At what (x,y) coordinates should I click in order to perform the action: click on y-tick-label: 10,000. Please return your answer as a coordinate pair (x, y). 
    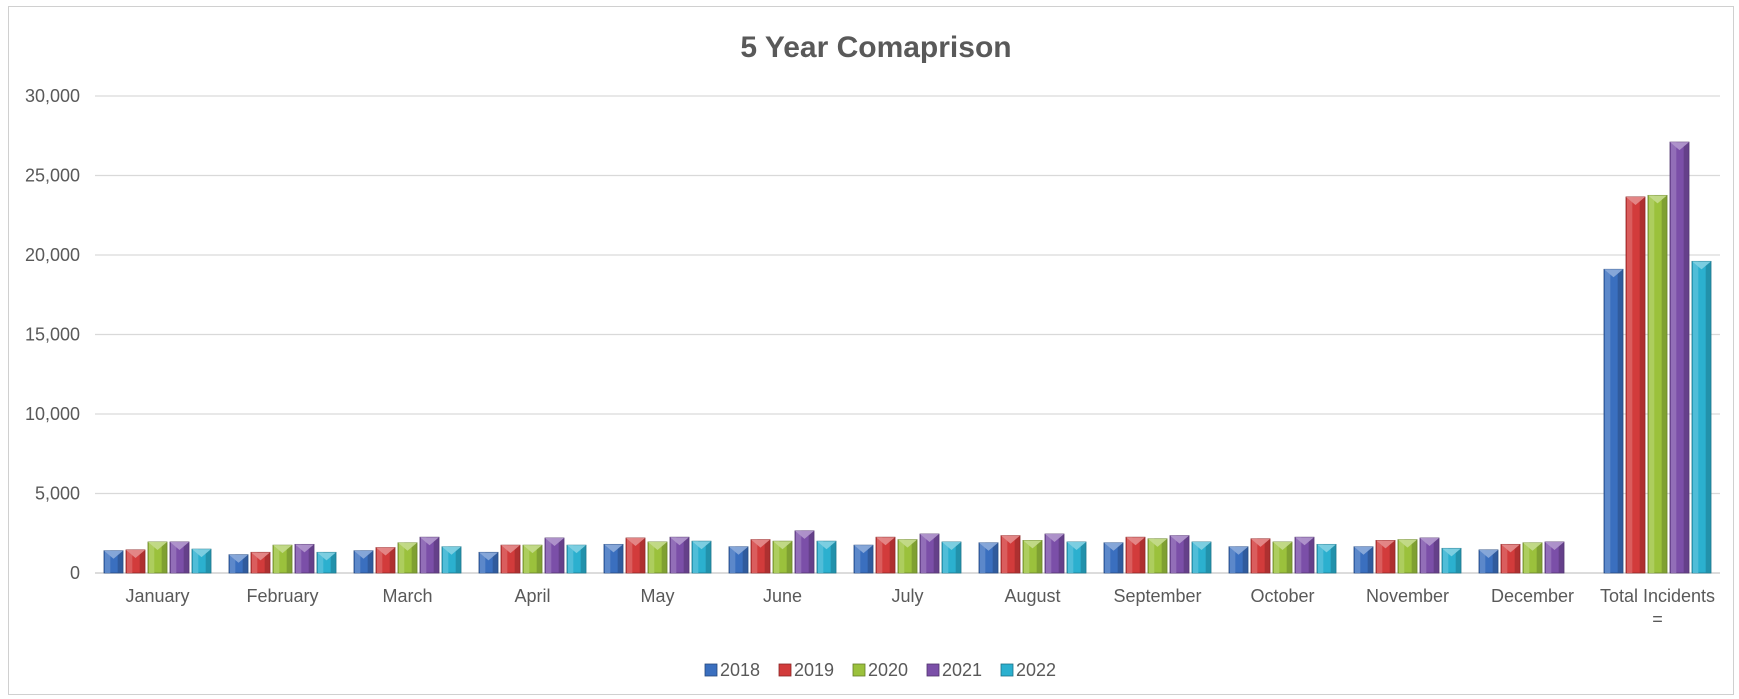
    Looking at the image, I should click on (52, 414).